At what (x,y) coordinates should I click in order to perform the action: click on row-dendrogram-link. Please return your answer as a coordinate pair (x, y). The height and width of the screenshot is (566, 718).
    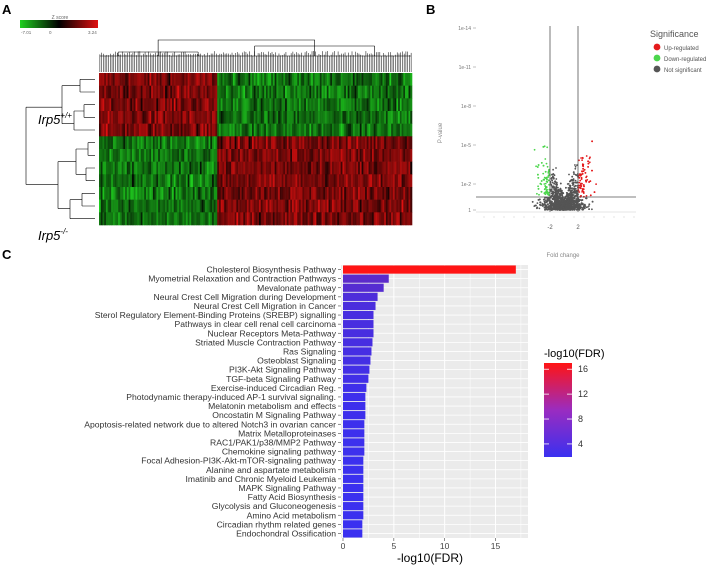
    Looking at the image, I should click on (90, 174).